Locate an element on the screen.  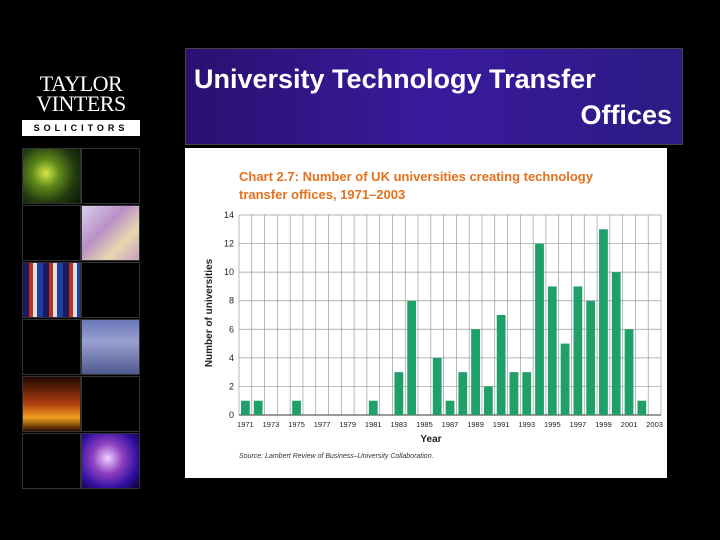
bar-1972 is located at coordinates (258, 407).